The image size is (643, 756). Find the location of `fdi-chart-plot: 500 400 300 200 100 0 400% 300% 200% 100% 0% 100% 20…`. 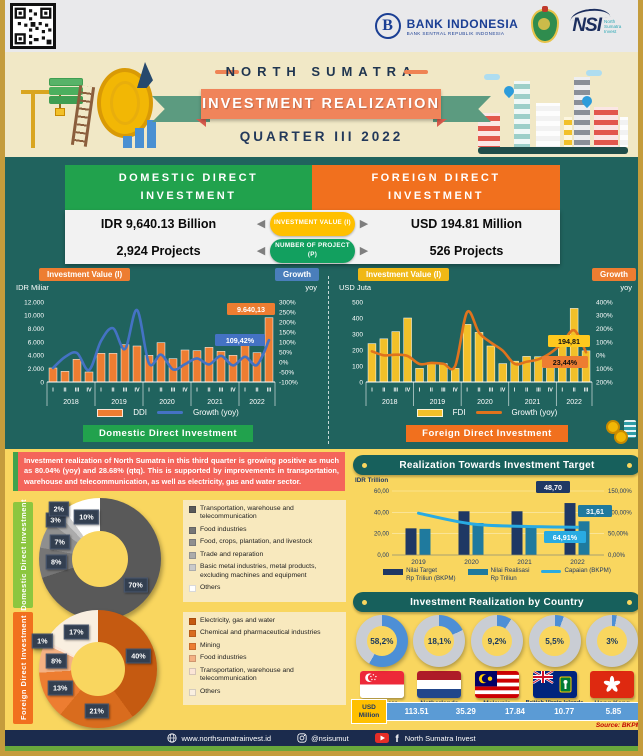

fdi-chart-plot: 500 400 300 200 100 0 400% 300% 200% 100% 0% 100% 20… is located at coordinates (482, 352).